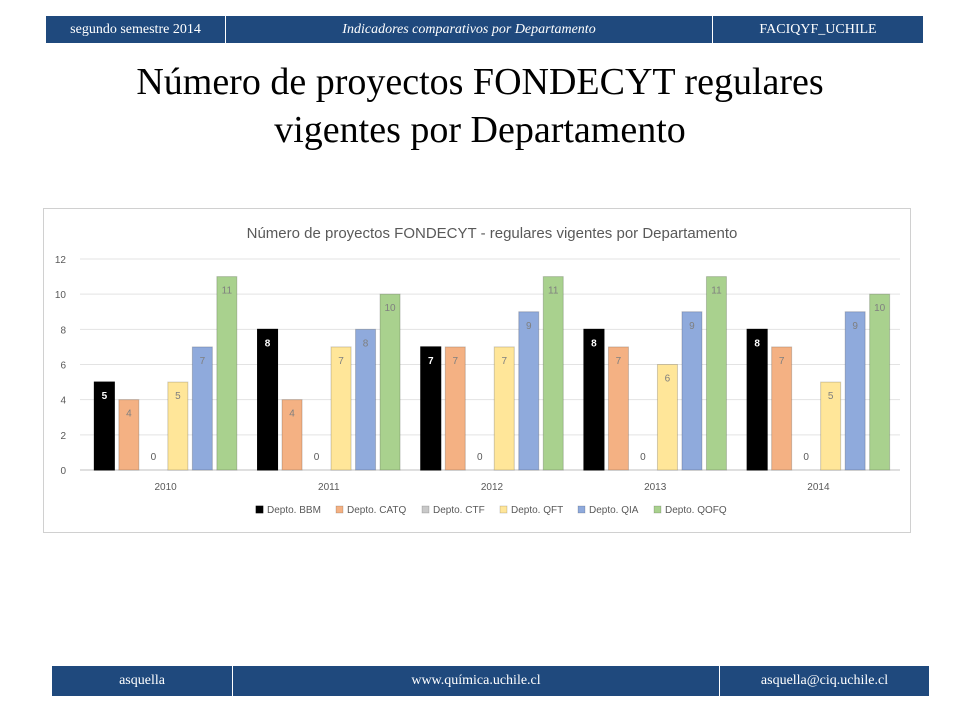  I want to click on x-tick-label: 2010, so click(165, 487).